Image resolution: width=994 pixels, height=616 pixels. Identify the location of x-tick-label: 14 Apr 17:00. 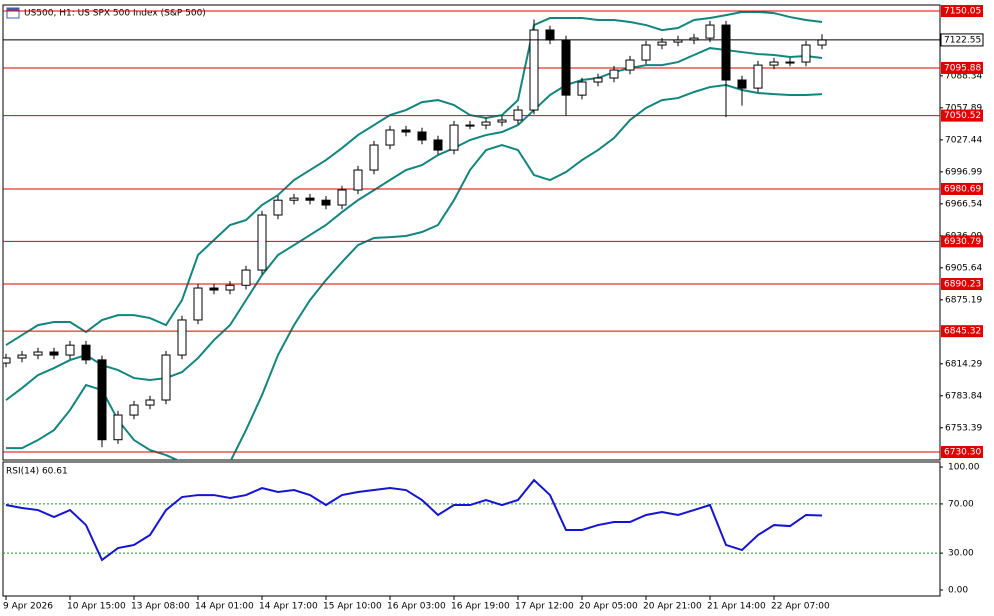
(288, 607).